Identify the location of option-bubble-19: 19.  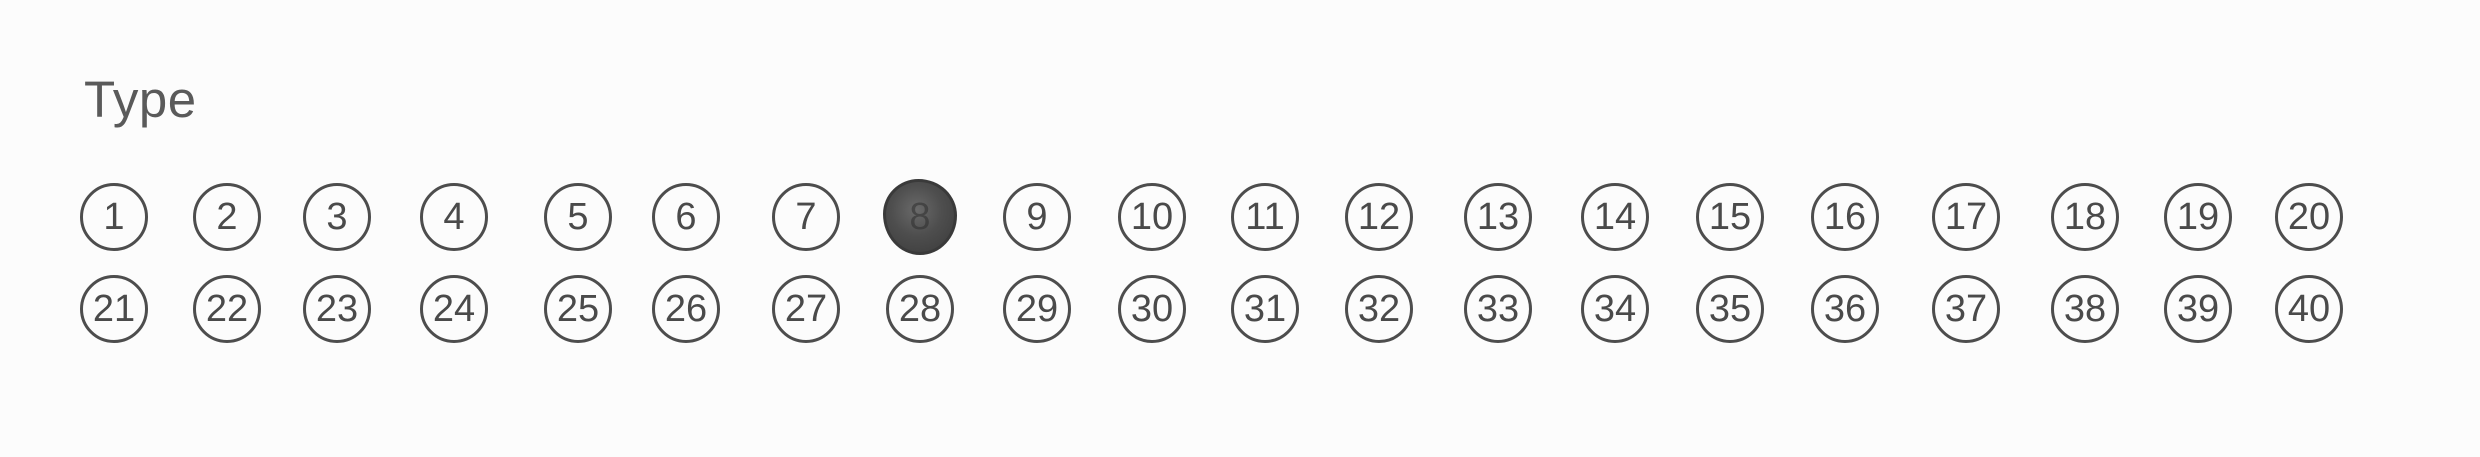
(2198, 217).